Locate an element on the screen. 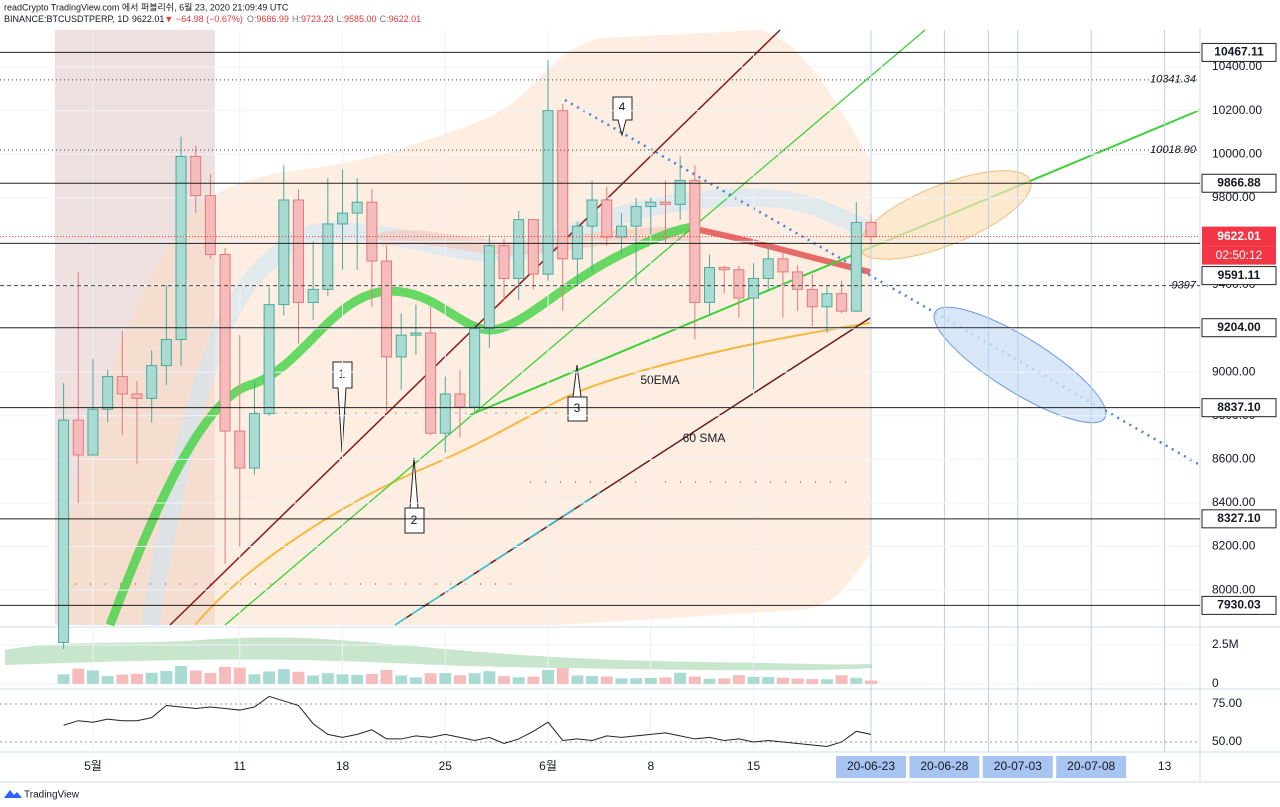 The height and width of the screenshot is (807, 1280). y-tick-label: 2.5M is located at coordinates (1225, 644).